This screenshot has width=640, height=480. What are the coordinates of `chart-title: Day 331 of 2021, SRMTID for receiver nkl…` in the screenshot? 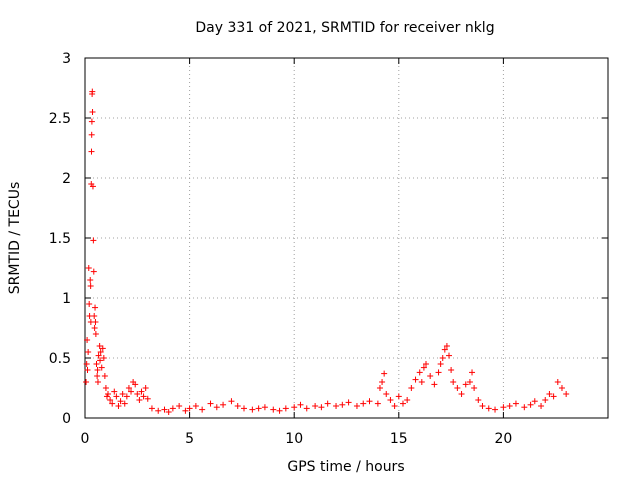 It's located at (344, 28).